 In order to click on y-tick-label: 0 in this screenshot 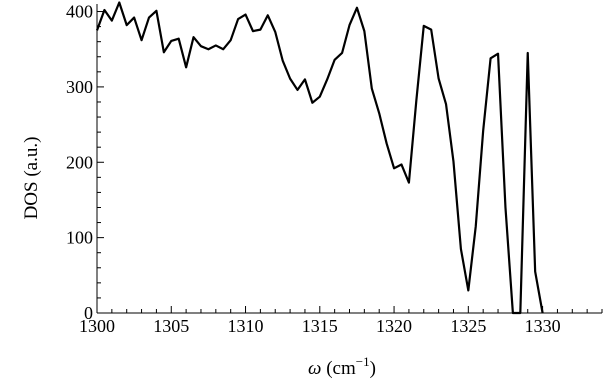, I will do `click(88, 313)`.